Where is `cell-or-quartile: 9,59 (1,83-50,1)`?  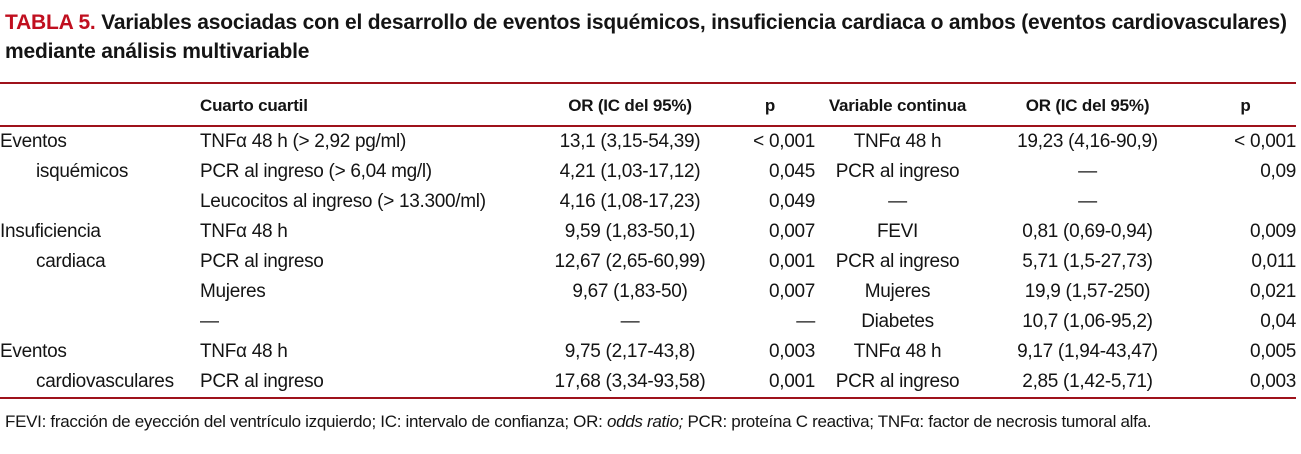 cell-or-quartile: 9,59 (1,83-50,1) is located at coordinates (630, 231).